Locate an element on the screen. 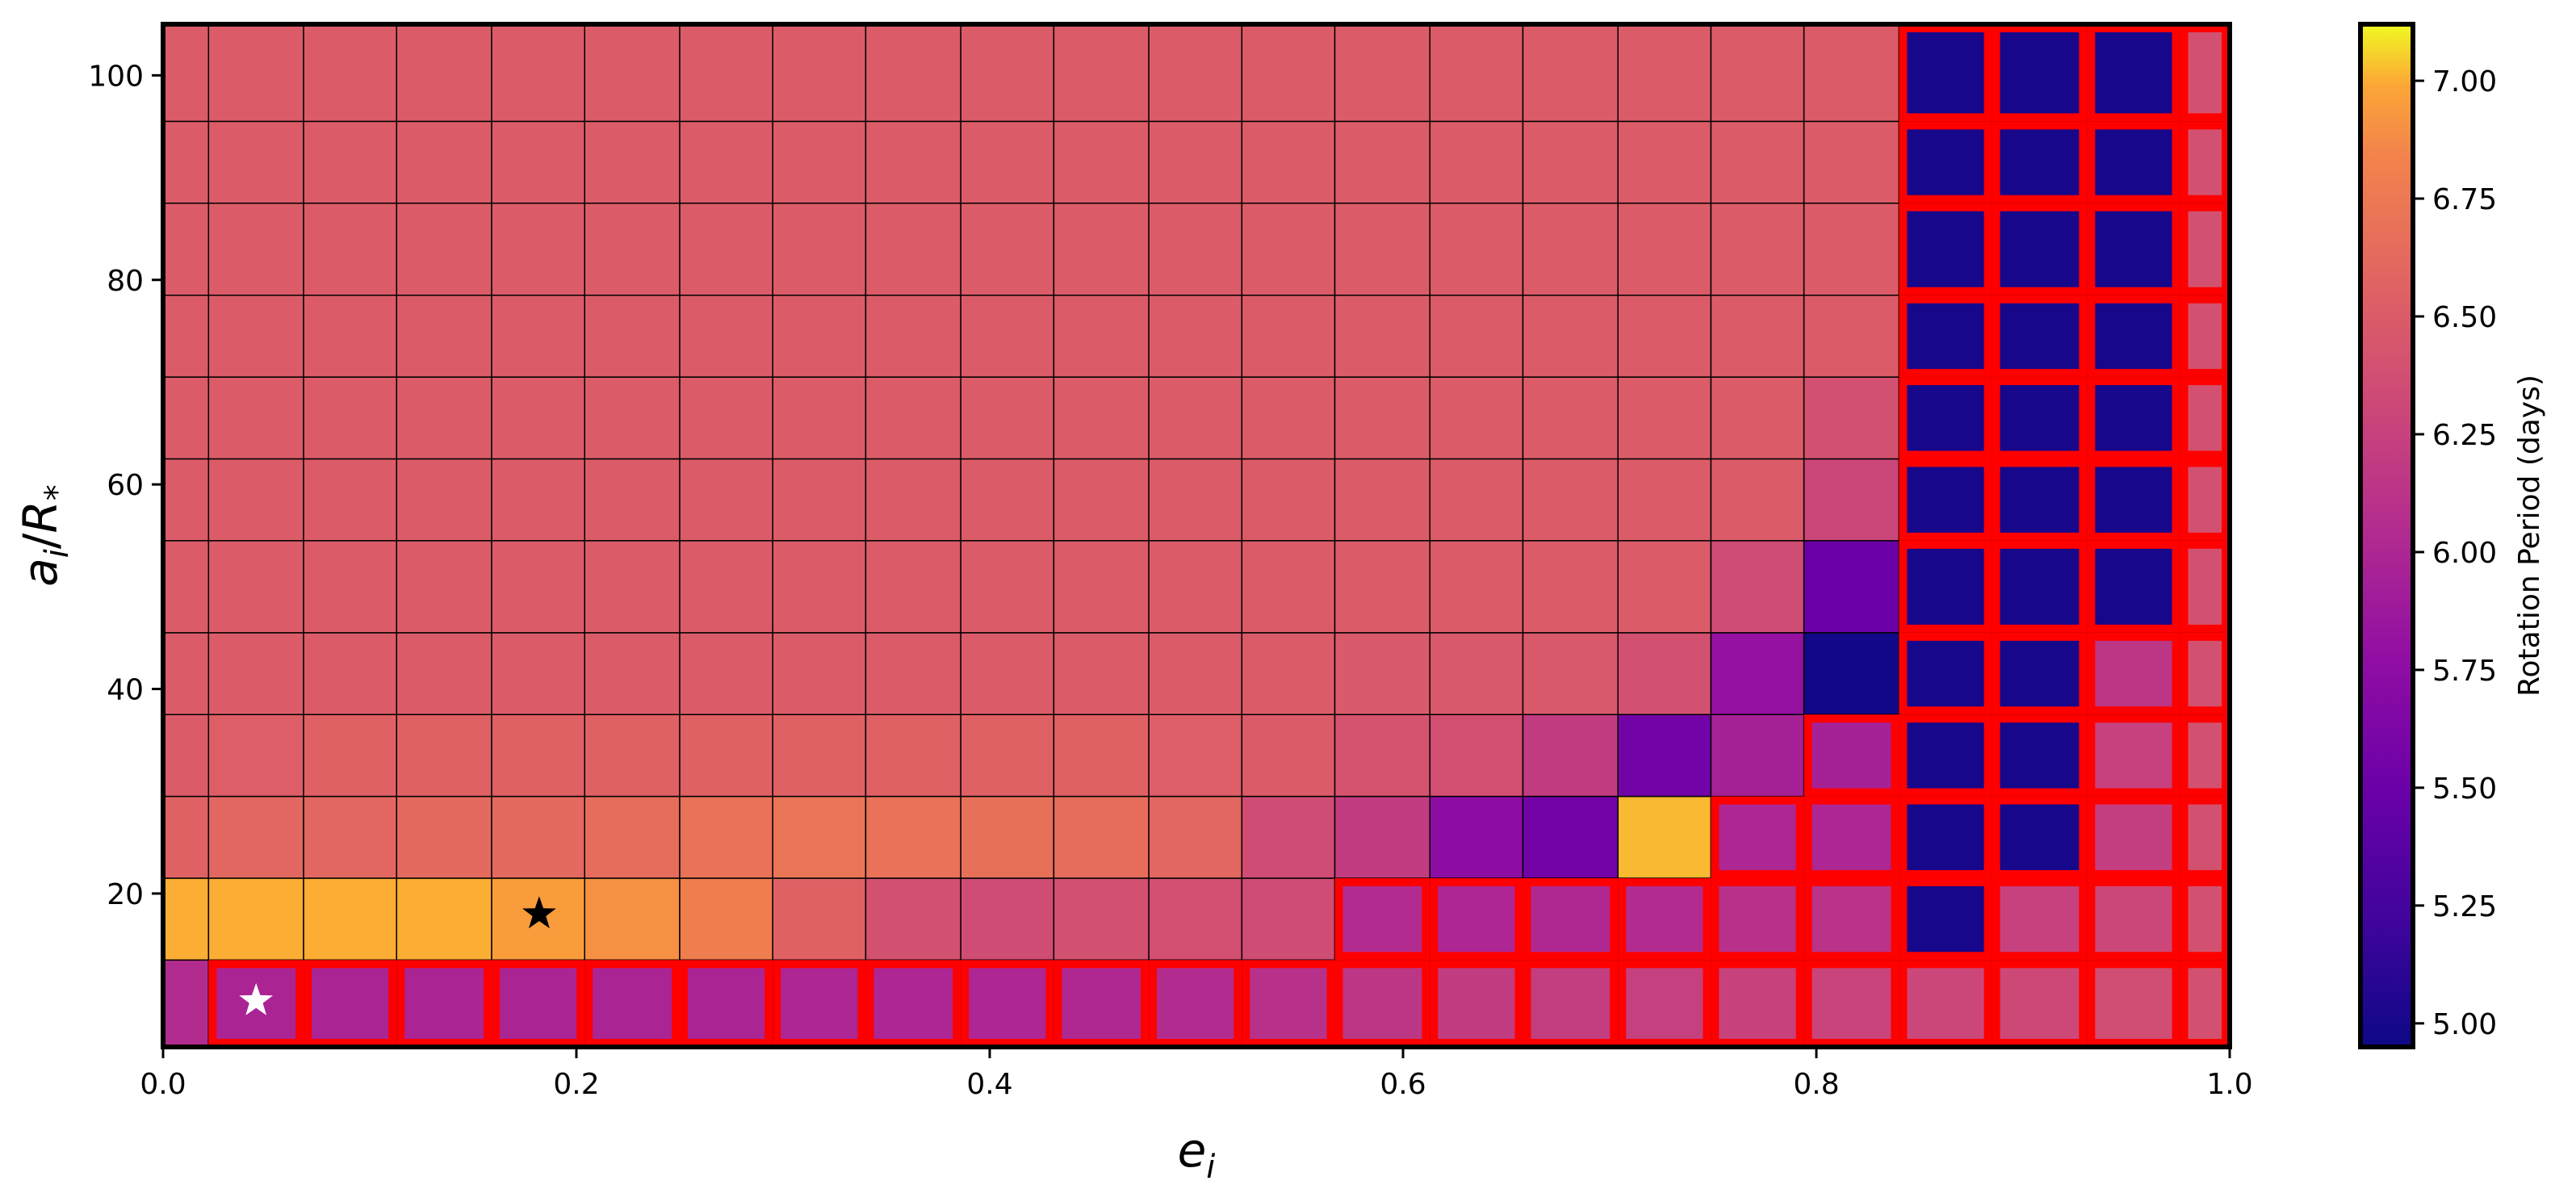 The width and height of the screenshot is (2576, 1189). colorbar-tick-label: 6.75 is located at coordinates (2464, 199).